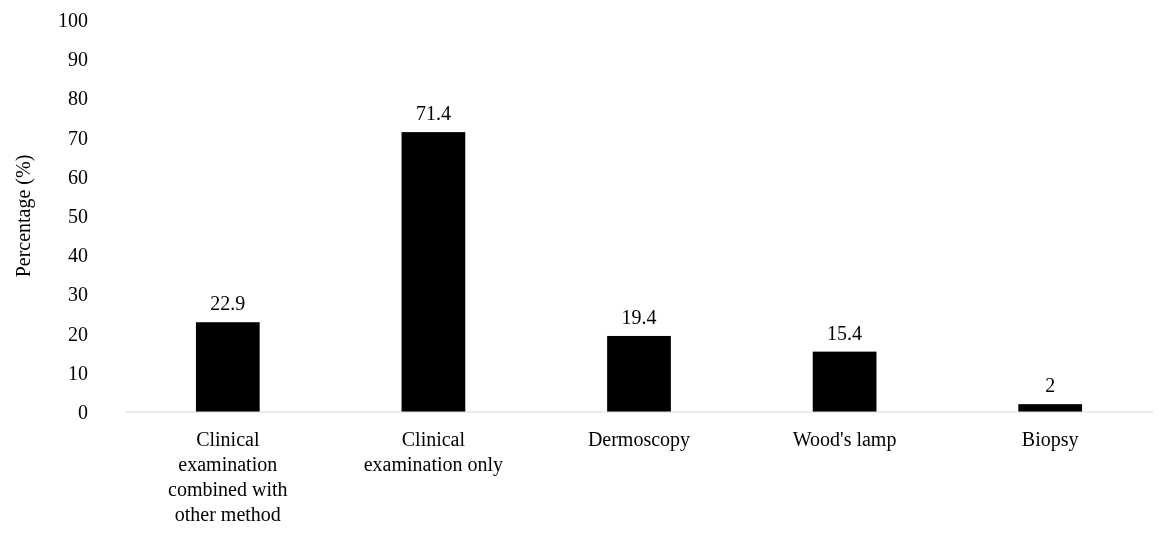 This screenshot has width=1161, height=552. Describe the element at coordinates (78, 98) in the screenshot. I see `y-tick-label: 80` at that location.